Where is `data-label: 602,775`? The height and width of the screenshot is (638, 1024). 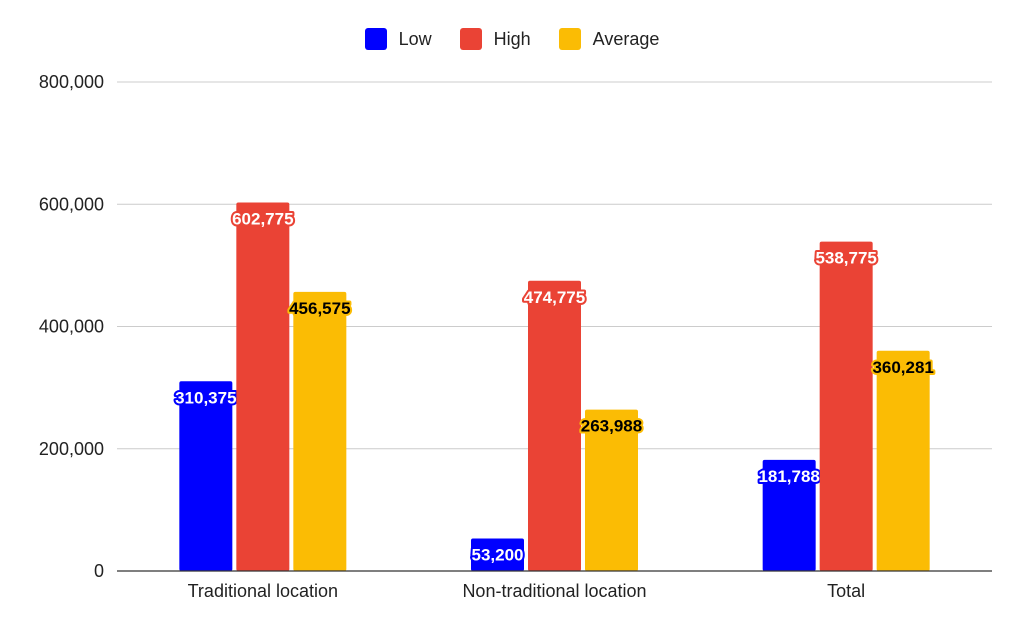 data-label: 602,775 is located at coordinates (262, 219).